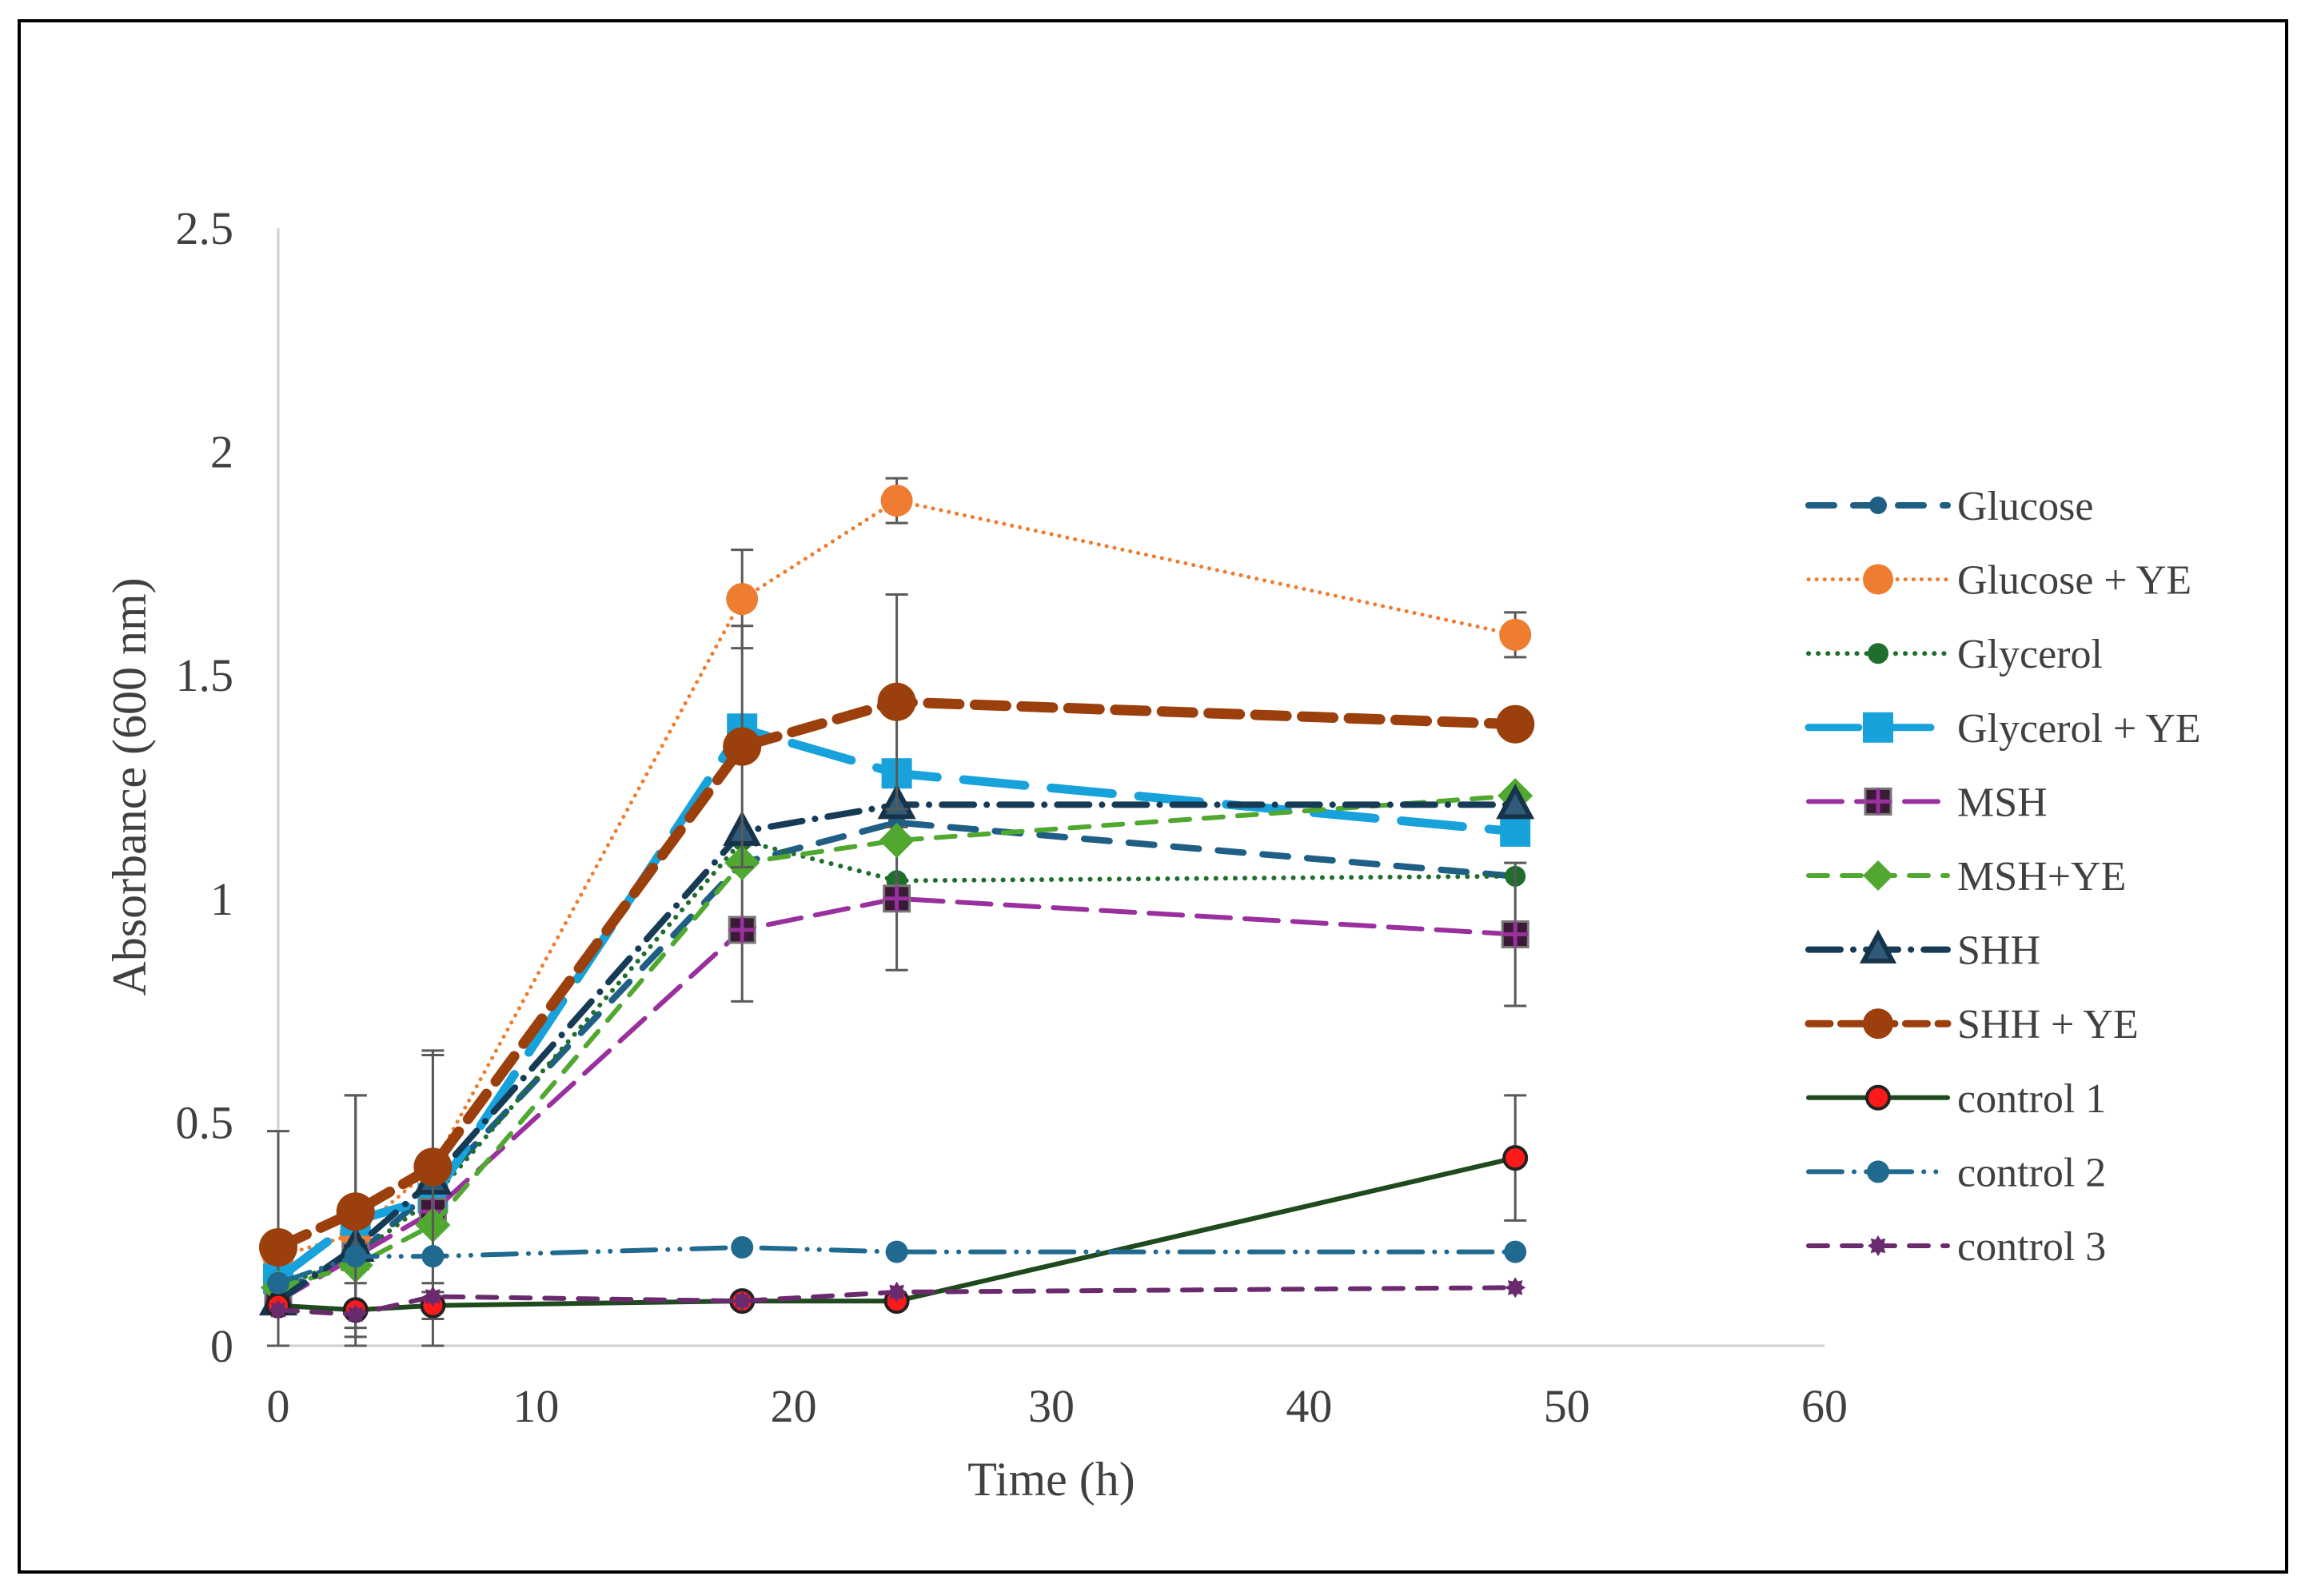  Describe the element at coordinates (205, 675) in the screenshot. I see `y-tick-label: 1.5` at that location.